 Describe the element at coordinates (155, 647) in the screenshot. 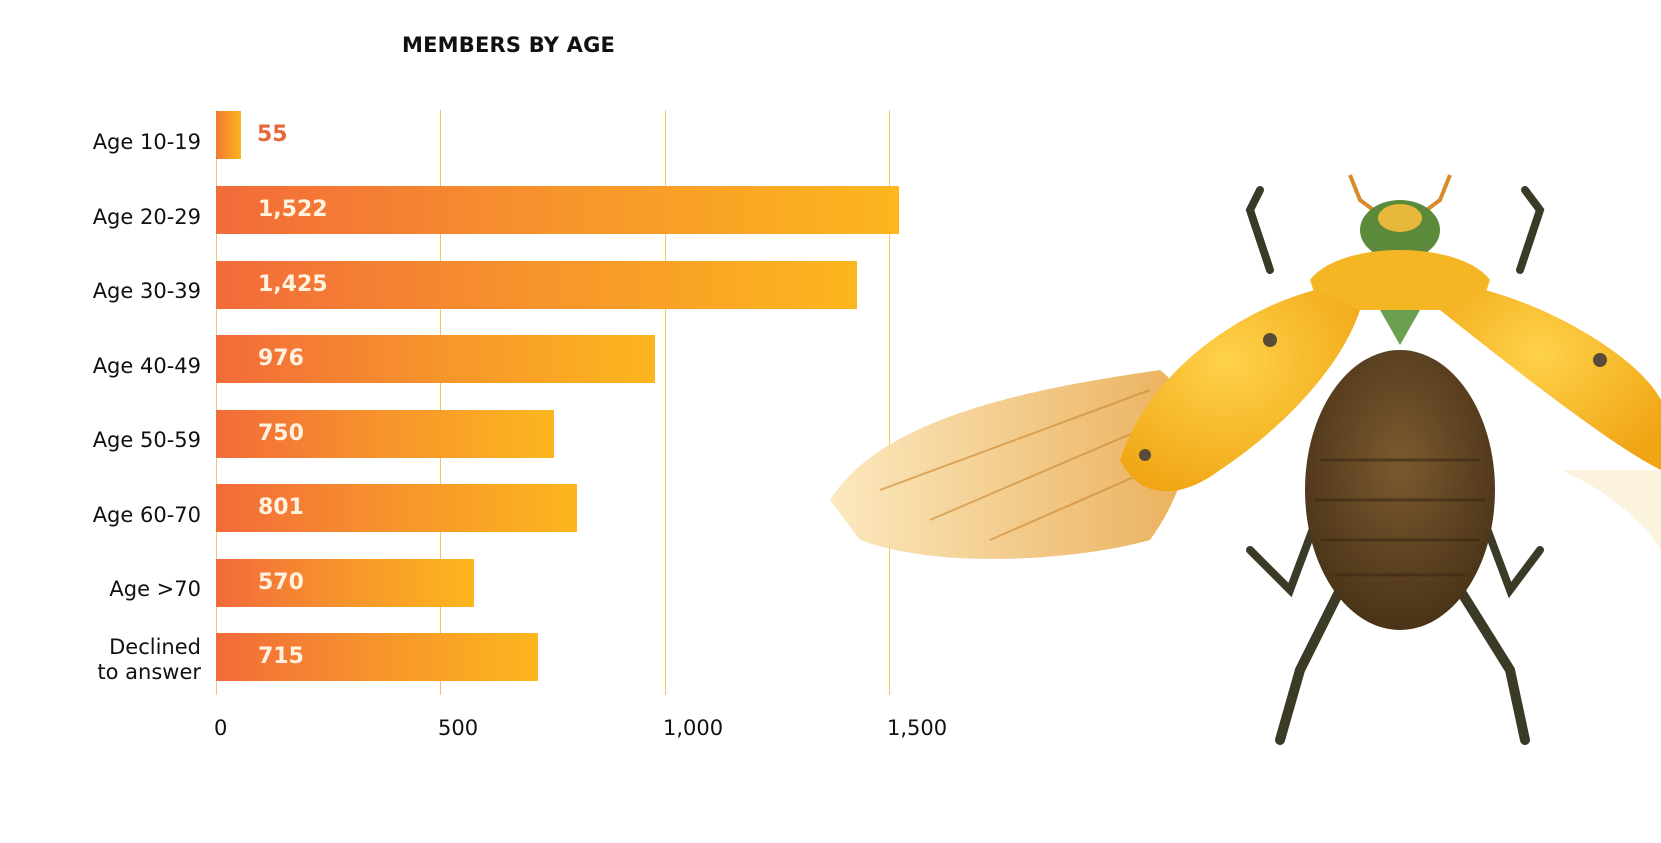

I see `category-label: Declined` at that location.